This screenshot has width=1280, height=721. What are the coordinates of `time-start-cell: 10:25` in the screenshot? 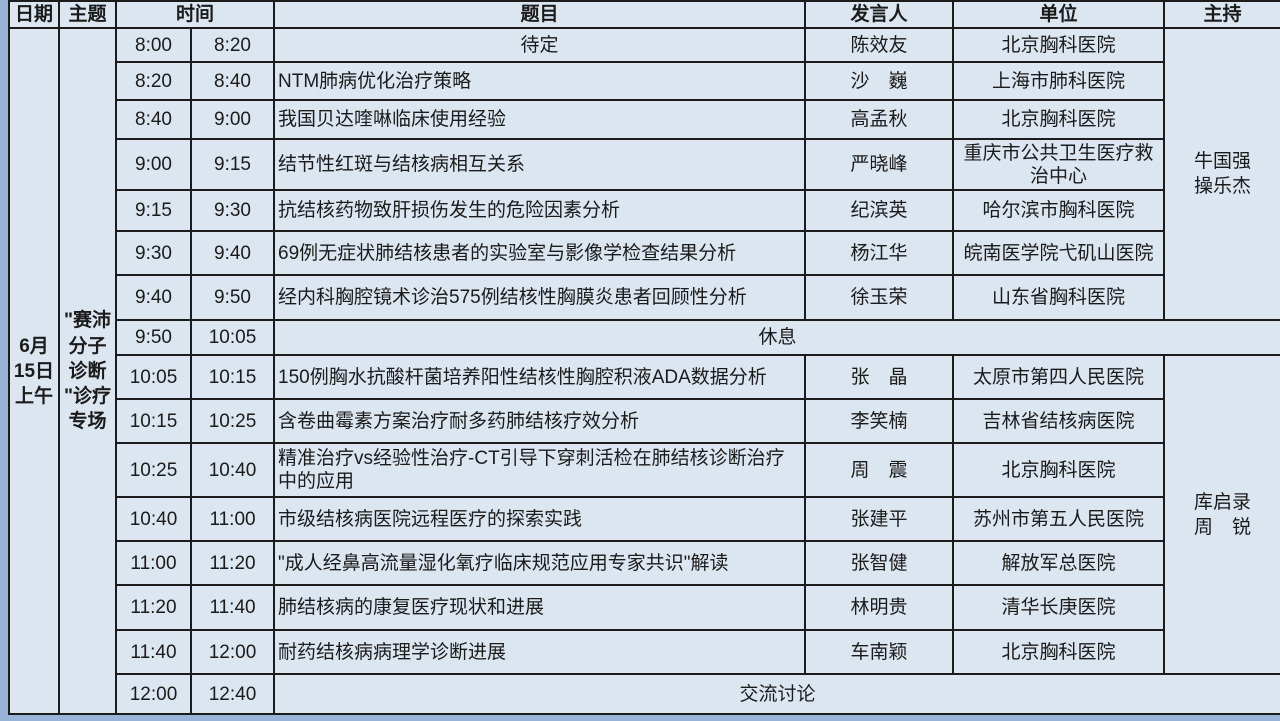 It's located at (153, 470).